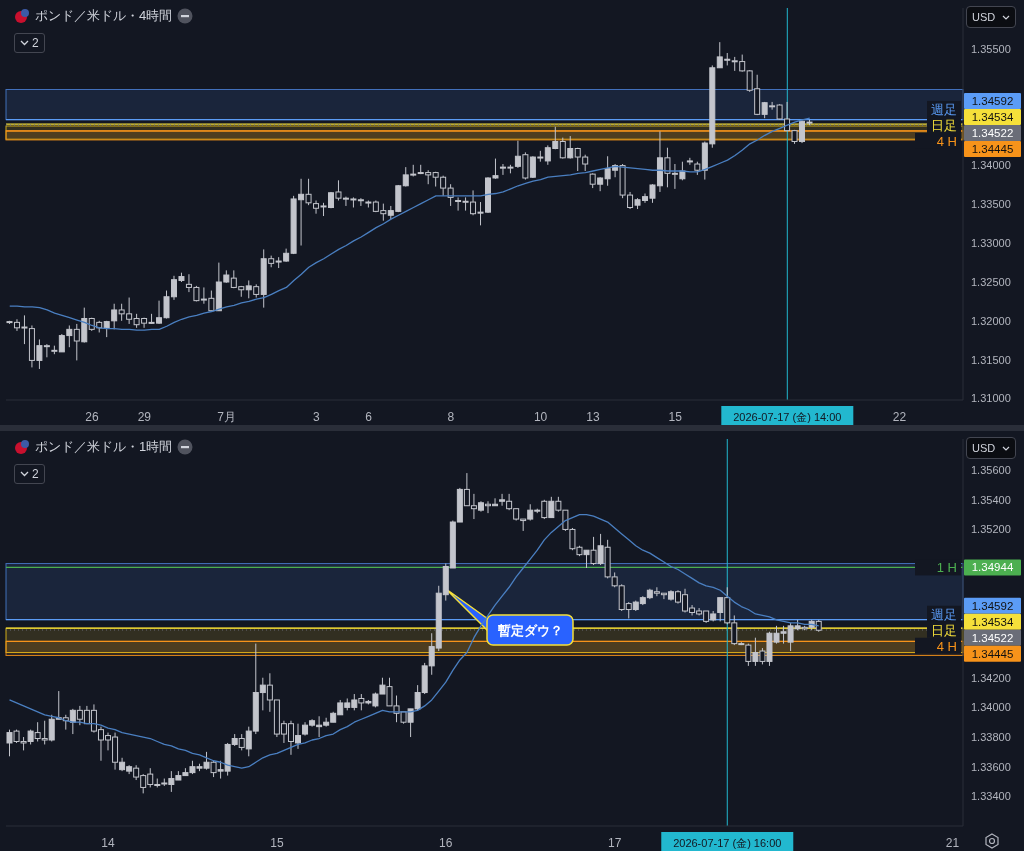 The width and height of the screenshot is (1024, 851). What do you see at coordinates (991, 398) in the screenshot?
I see `y-tick-label: 1.31000` at bounding box center [991, 398].